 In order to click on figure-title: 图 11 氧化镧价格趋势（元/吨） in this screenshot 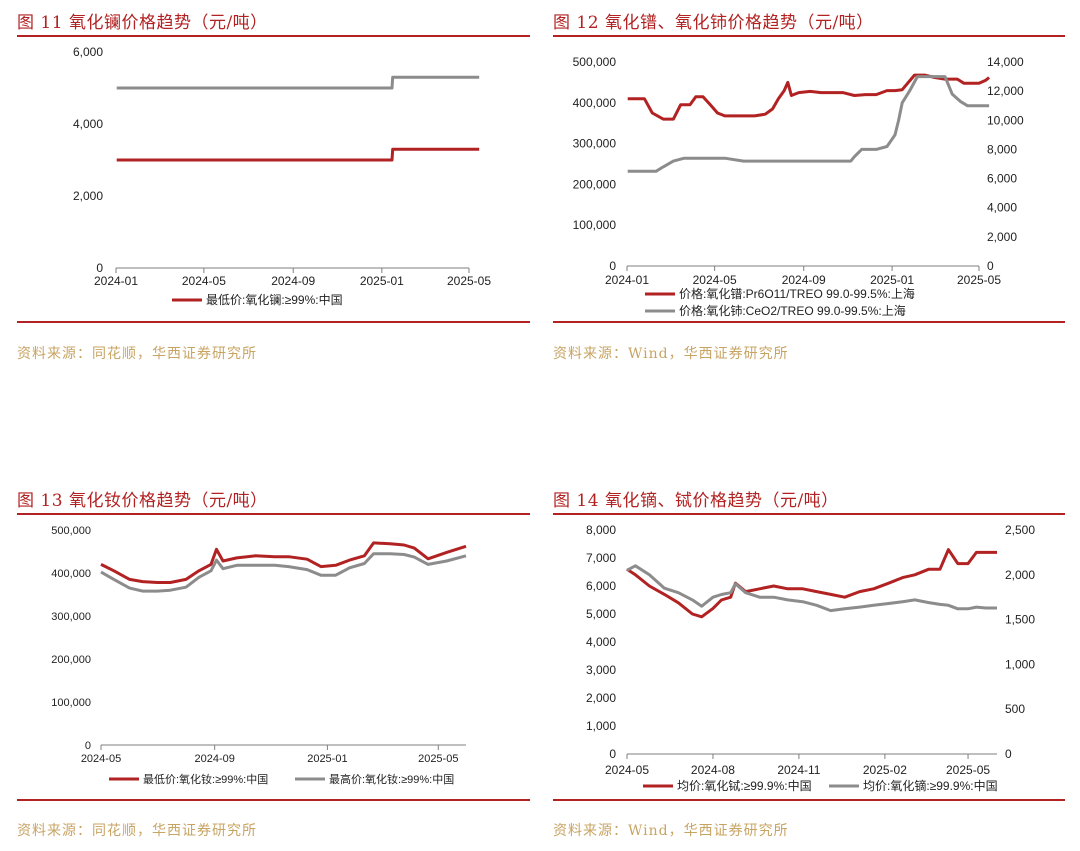, I will do `click(142, 23)`.